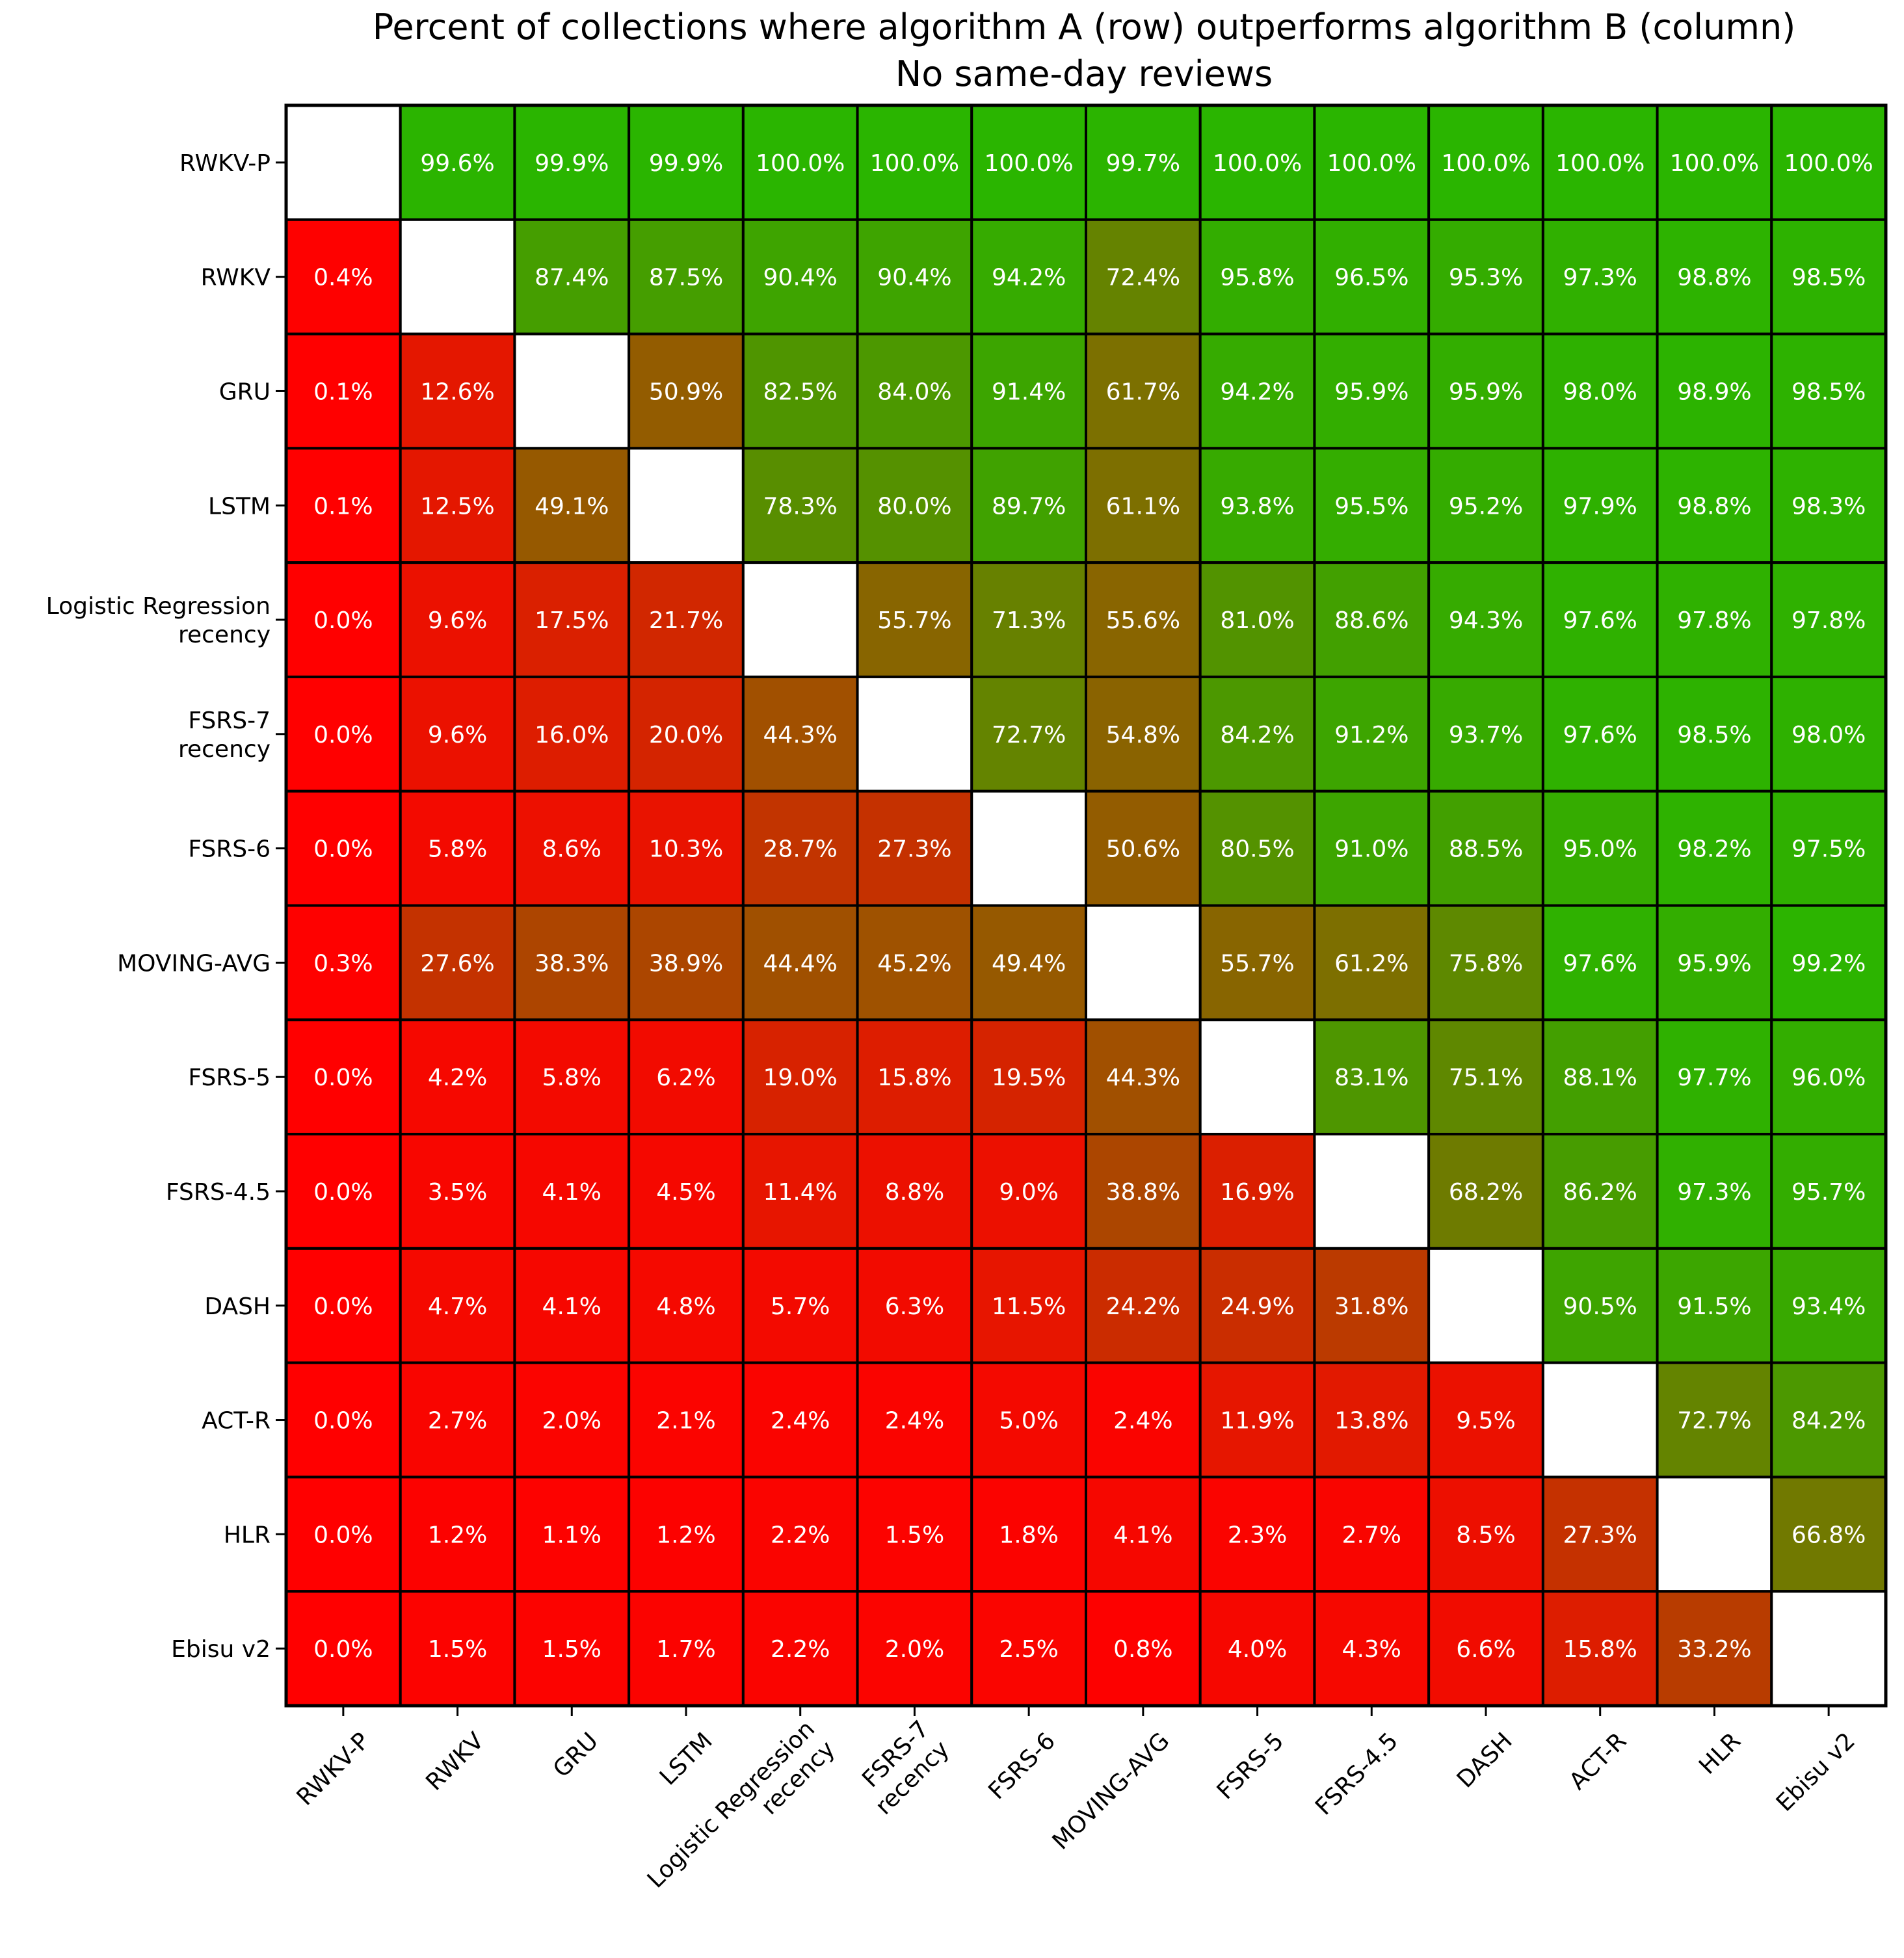  I want to click on cell-value-label: 8.6%, so click(572, 849).